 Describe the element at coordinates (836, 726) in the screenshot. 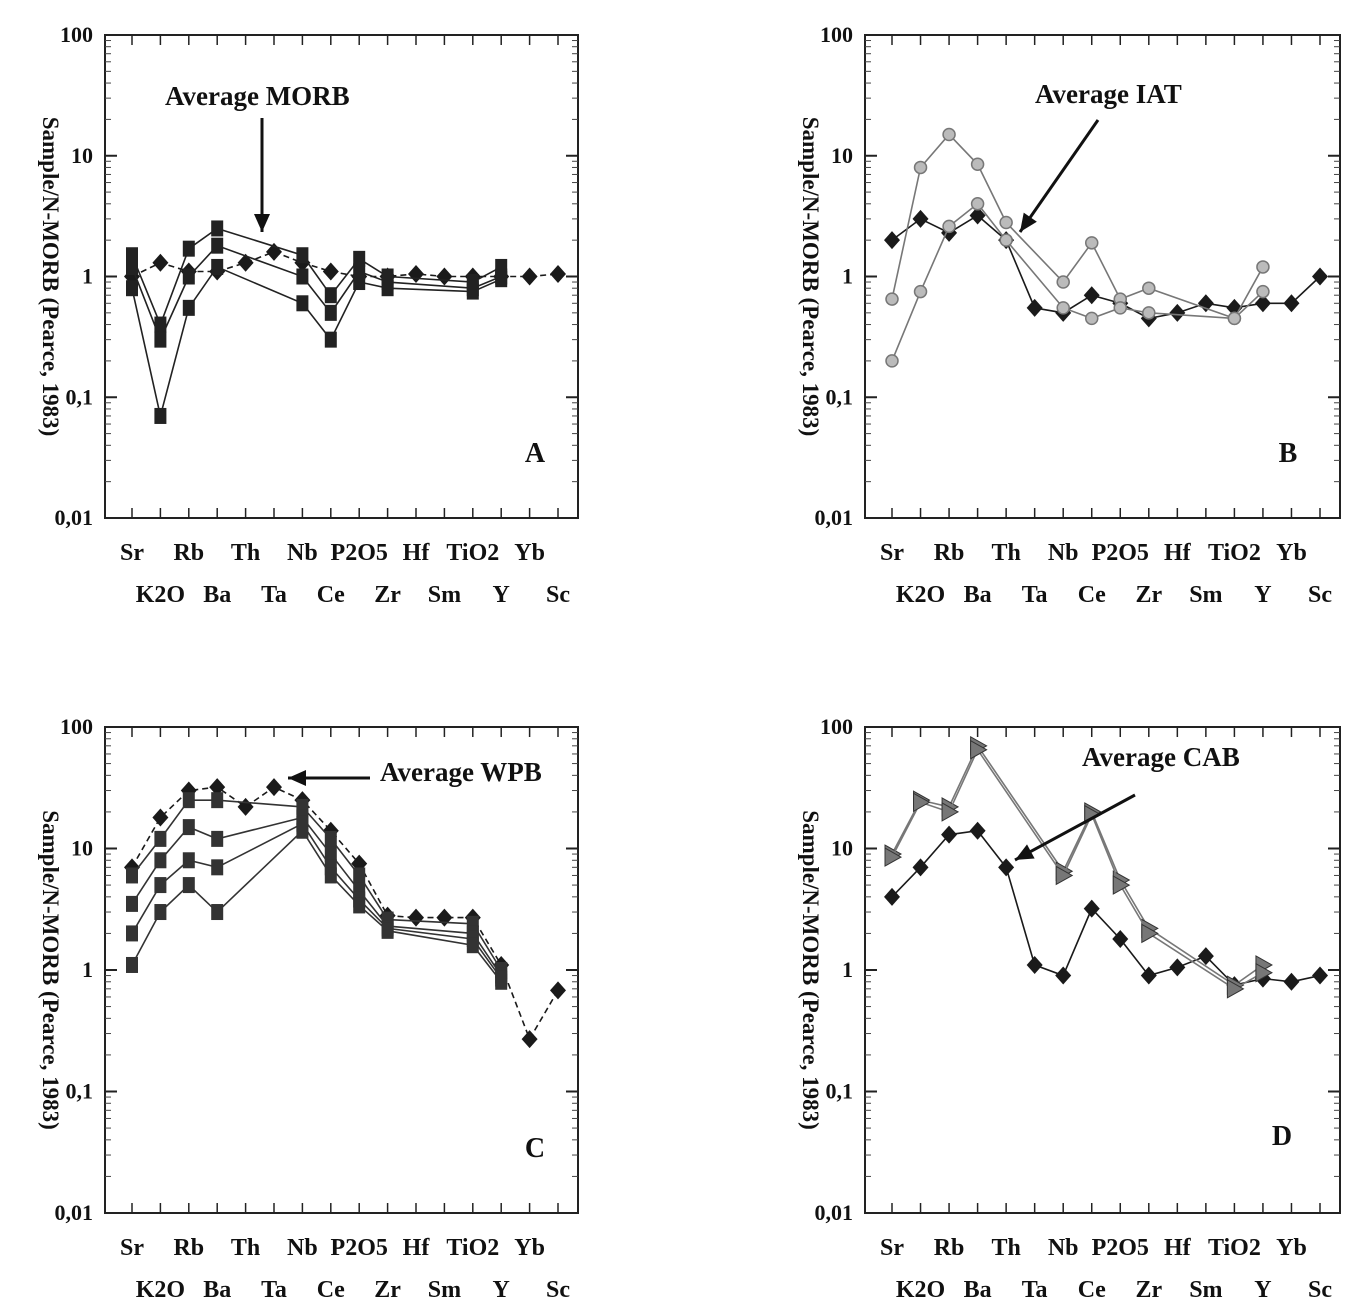

I see `y-tick-label: 100` at that location.